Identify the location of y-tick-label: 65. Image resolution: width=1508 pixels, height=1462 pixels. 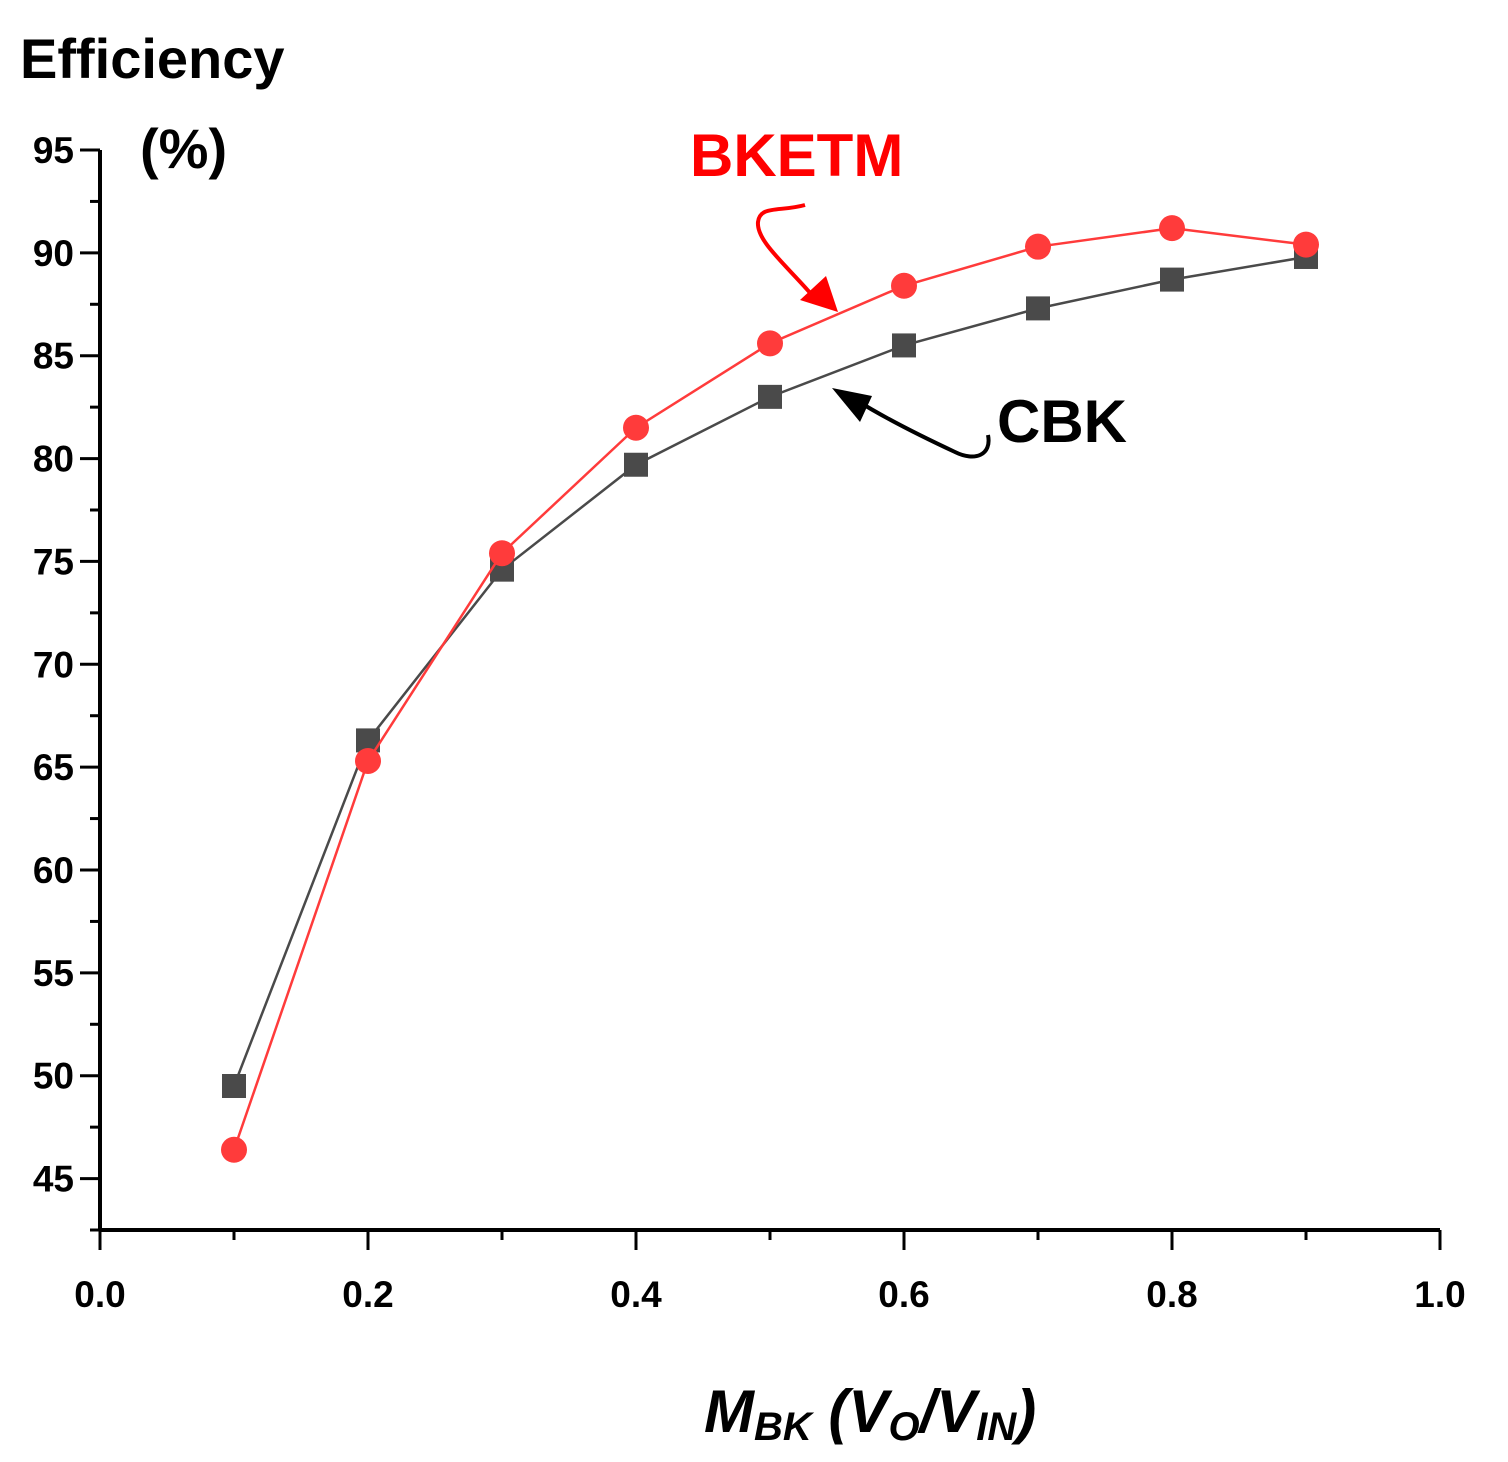
(53, 767).